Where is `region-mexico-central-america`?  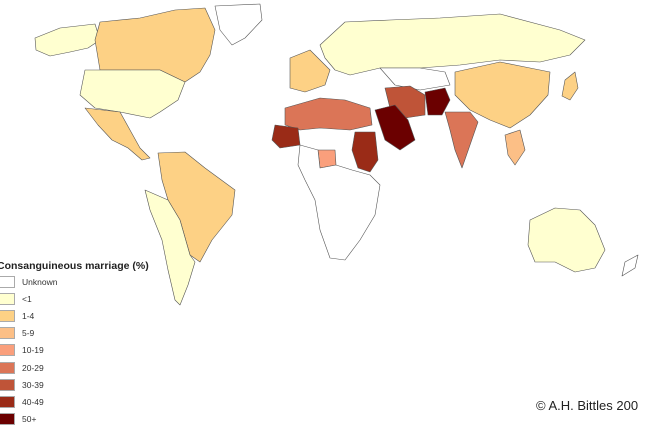 region-mexico-central-america is located at coordinates (117, 134).